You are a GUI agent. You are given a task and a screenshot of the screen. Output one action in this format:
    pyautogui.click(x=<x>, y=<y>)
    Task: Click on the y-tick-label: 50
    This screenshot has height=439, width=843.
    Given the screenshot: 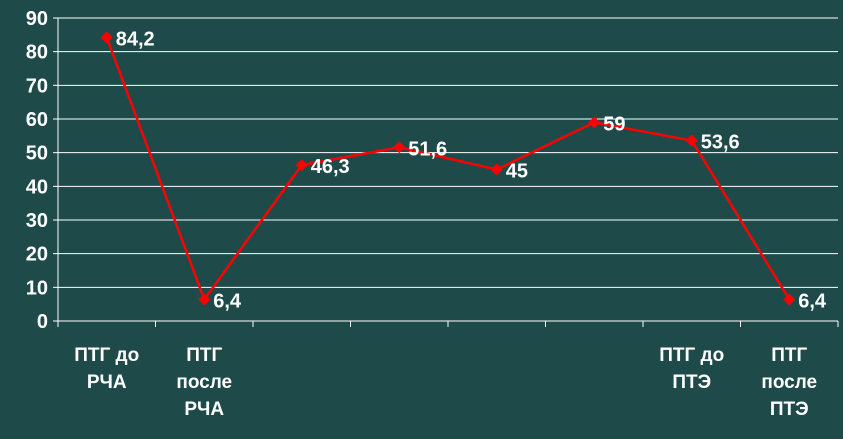 What is the action you would take?
    pyautogui.click(x=37, y=154)
    